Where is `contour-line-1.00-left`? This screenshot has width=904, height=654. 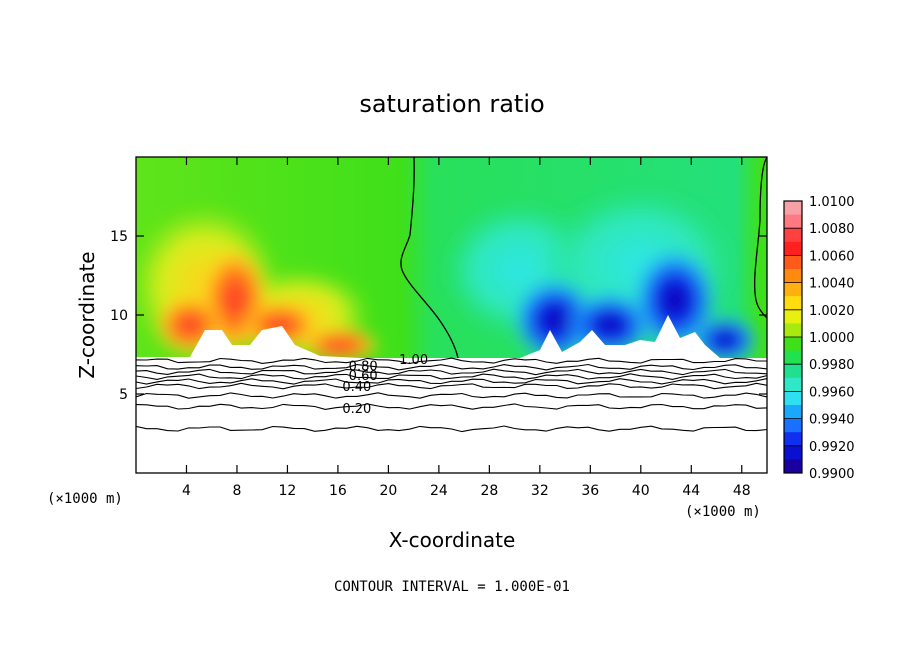 contour-line-1.00-left is located at coordinates (429, 258).